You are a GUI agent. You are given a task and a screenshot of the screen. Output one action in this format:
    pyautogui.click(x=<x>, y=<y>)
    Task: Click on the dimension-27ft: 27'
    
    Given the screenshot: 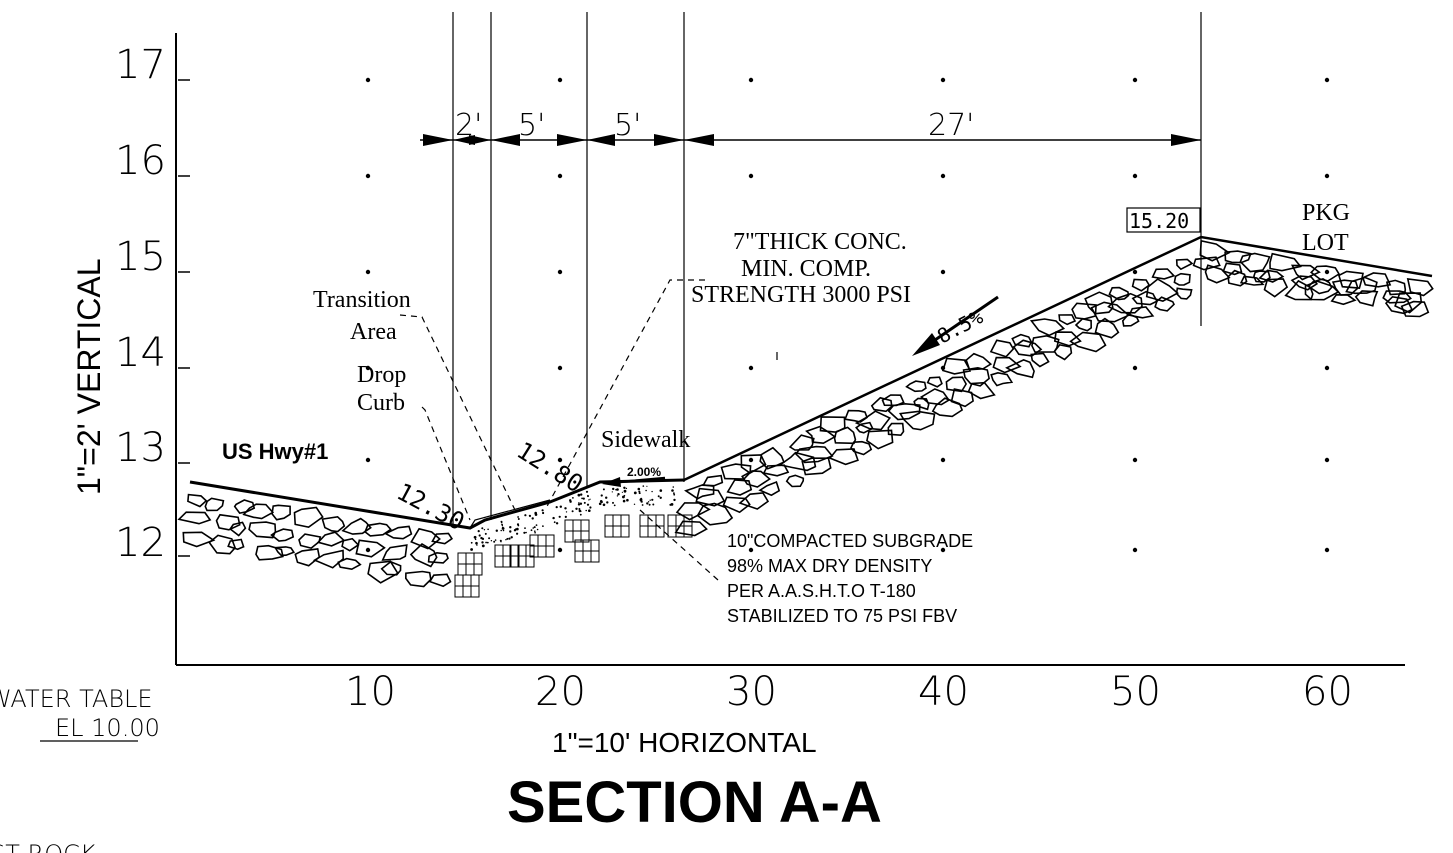 What is the action you would take?
    pyautogui.click(x=951, y=125)
    